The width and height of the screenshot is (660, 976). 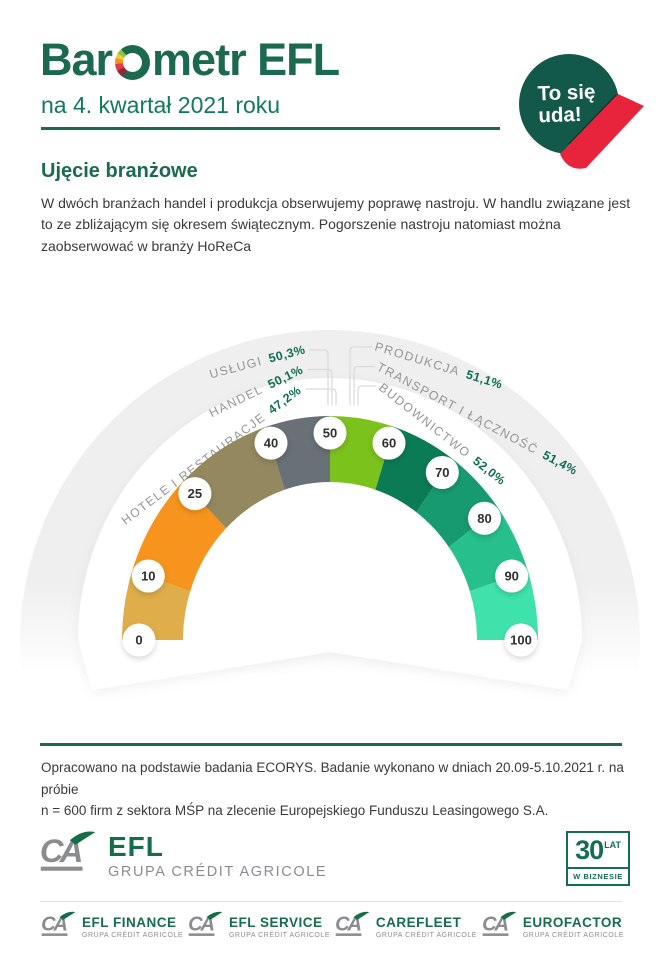 What do you see at coordinates (119, 171) in the screenshot?
I see `section-heading: Ujęcie branżowe` at bounding box center [119, 171].